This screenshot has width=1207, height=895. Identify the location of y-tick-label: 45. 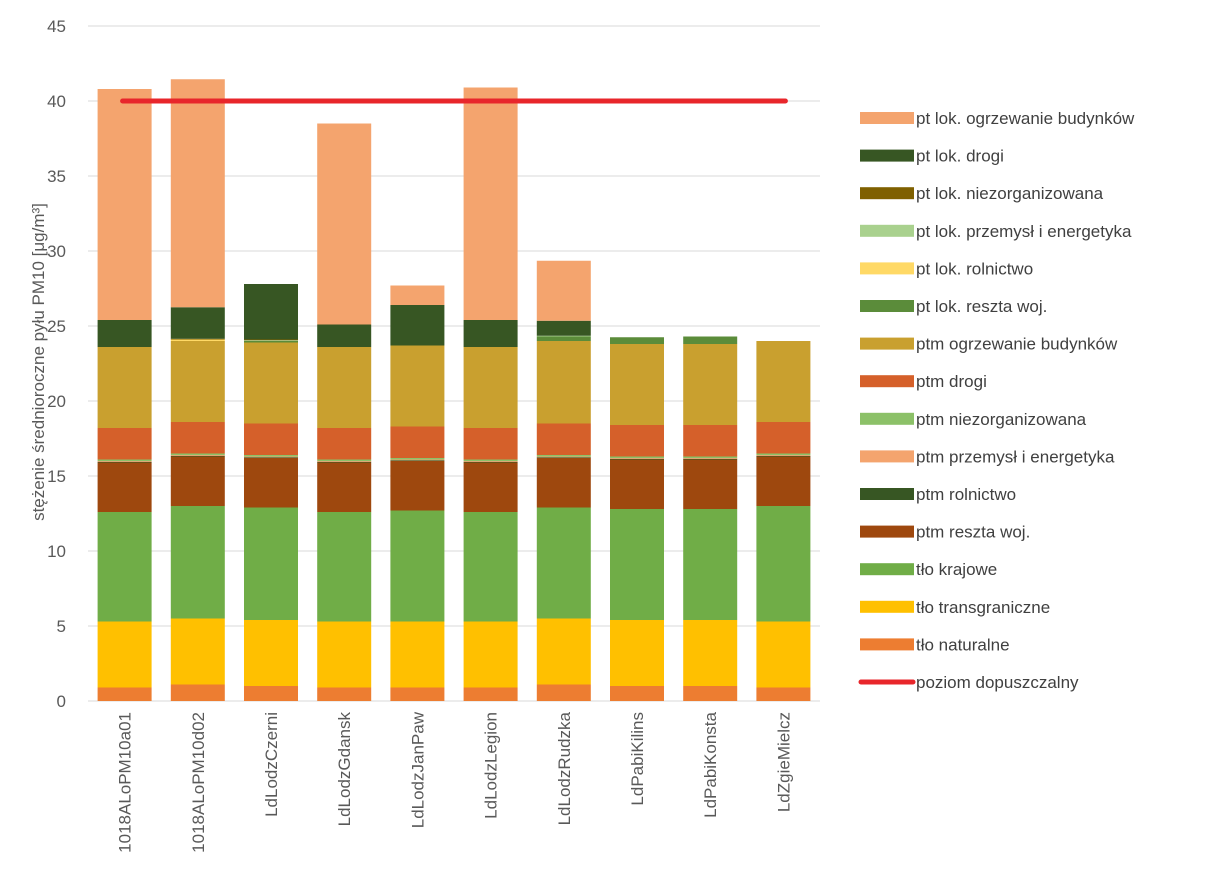
(56, 26).